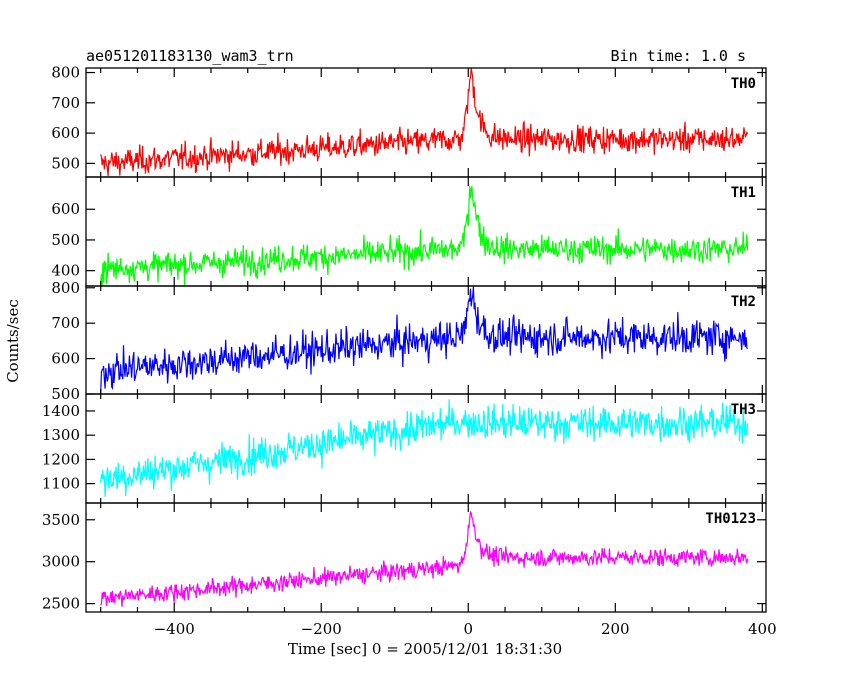 This screenshot has width=850, height=680. What do you see at coordinates (61, 520) in the screenshot?
I see `y-tick-label: 3500` at bounding box center [61, 520].